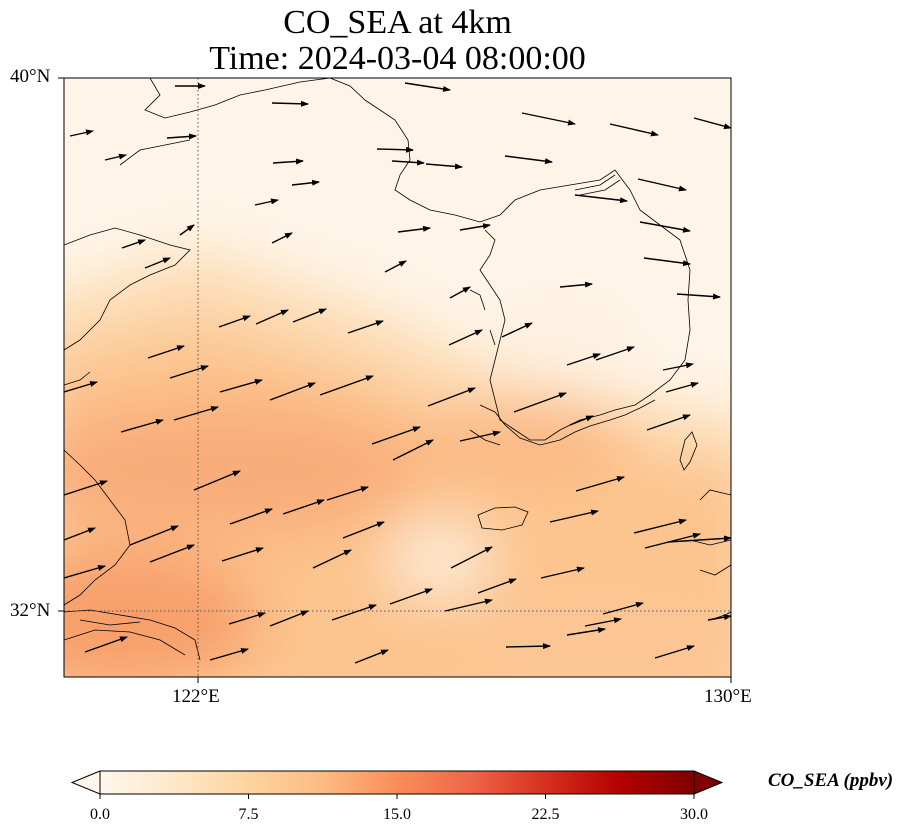 The width and height of the screenshot is (916, 836). What do you see at coordinates (397, 814) in the screenshot?
I see `colorbar-tick-2: 15.0` at bounding box center [397, 814].